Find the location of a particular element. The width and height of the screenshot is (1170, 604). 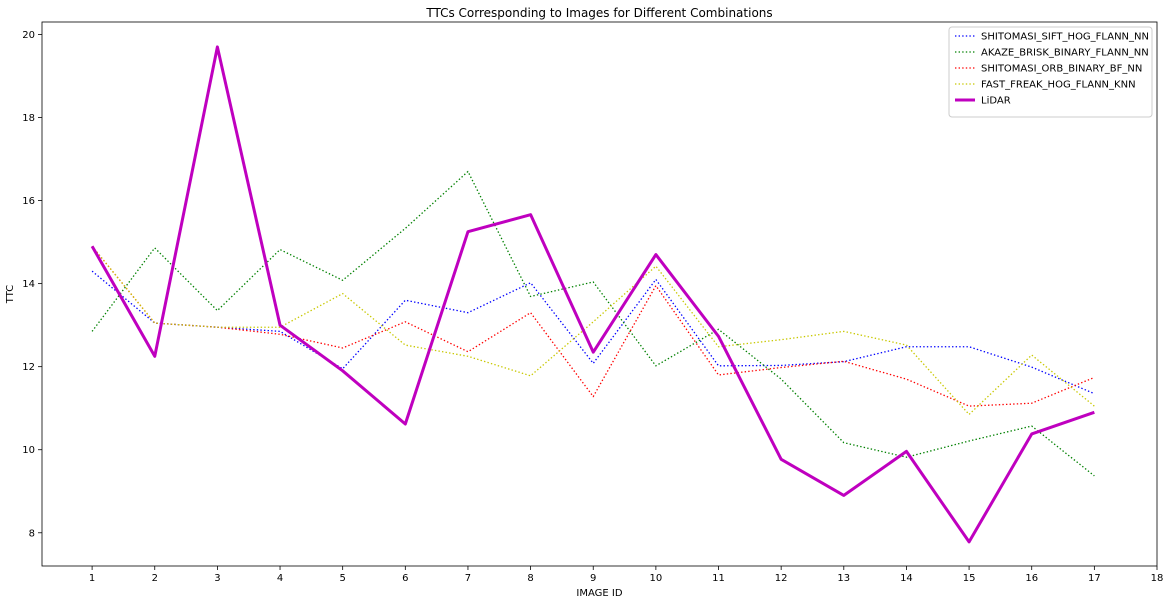

y-tick-label: 10 is located at coordinates (28, 450).